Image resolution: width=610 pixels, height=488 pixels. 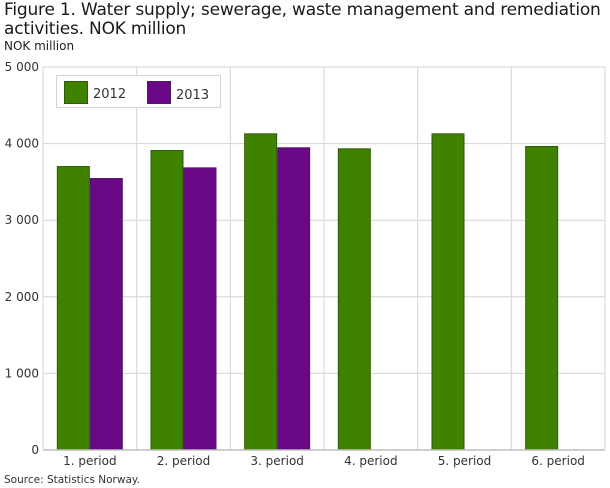 What do you see at coordinates (22, 297) in the screenshot?
I see `y-tick-label: 2 000` at bounding box center [22, 297].